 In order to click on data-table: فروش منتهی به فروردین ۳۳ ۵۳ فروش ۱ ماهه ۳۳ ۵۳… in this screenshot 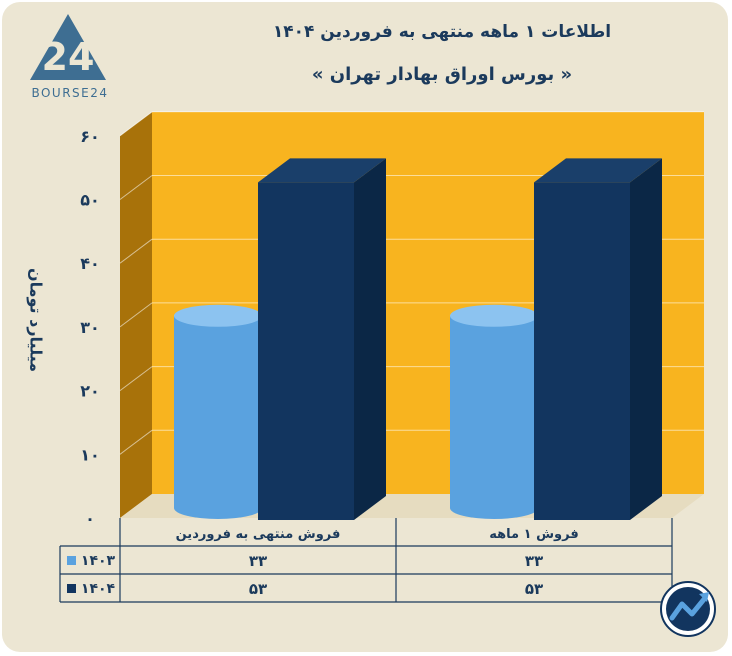, I will do `click(366, 560)`.